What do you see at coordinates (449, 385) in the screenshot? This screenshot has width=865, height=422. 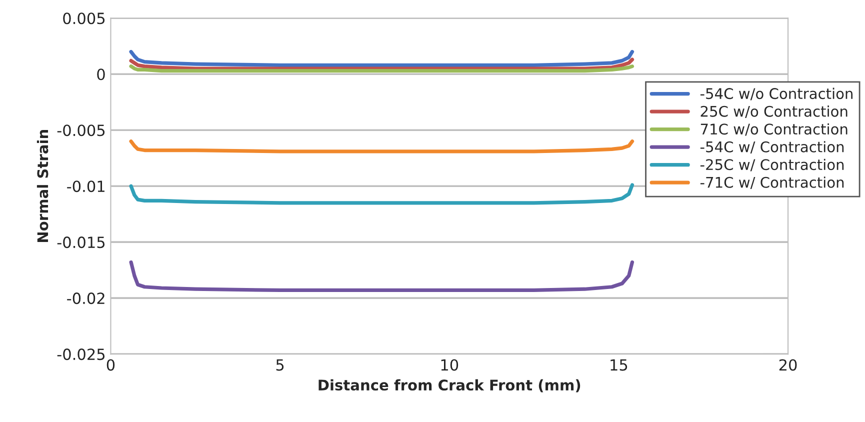 I see `x-axis-title: Distance from Crack Front (mm)` at bounding box center [449, 385].